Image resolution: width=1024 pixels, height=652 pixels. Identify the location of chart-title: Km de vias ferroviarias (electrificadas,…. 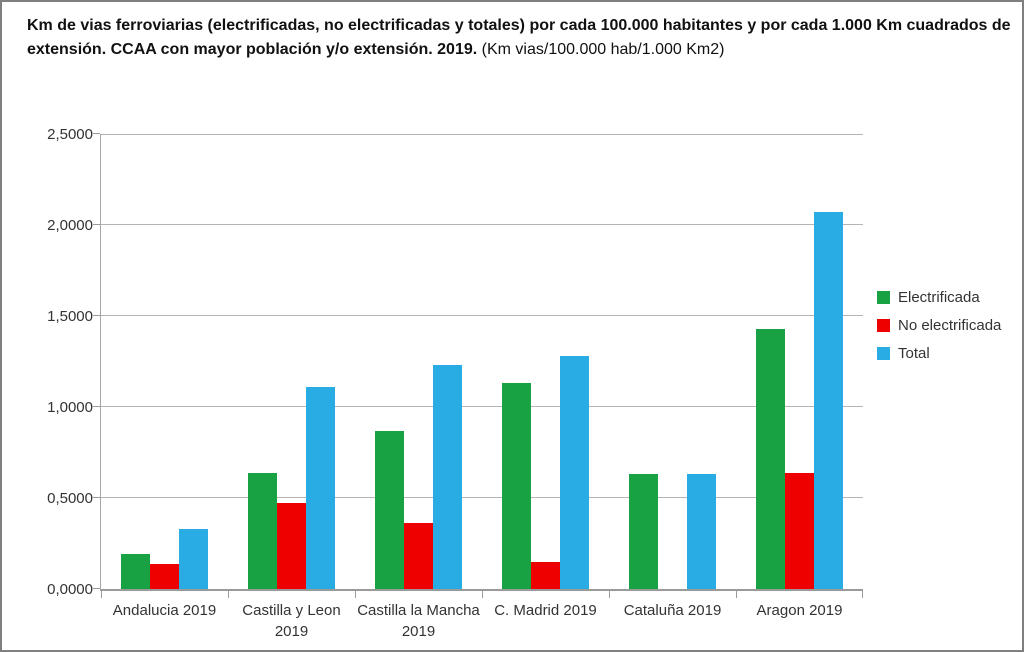
(519, 38).